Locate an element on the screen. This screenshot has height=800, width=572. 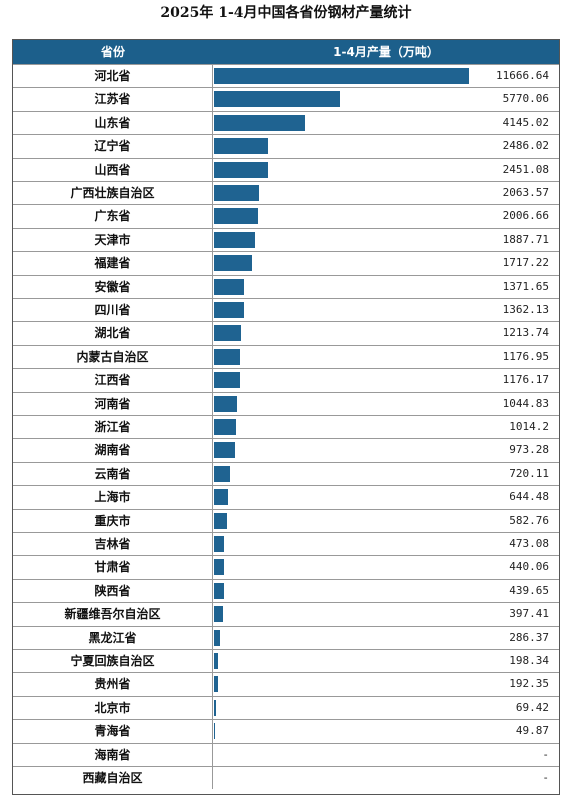
table-row: 河北省 11666.64 is located at coordinates (286, 76).